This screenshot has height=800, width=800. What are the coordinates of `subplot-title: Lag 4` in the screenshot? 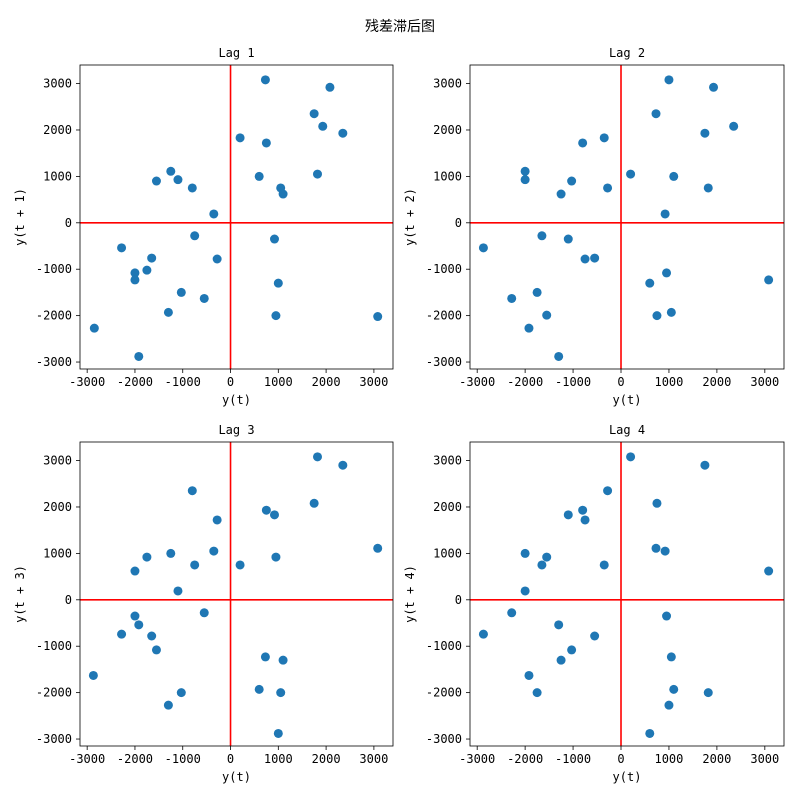 It's located at (627, 430).